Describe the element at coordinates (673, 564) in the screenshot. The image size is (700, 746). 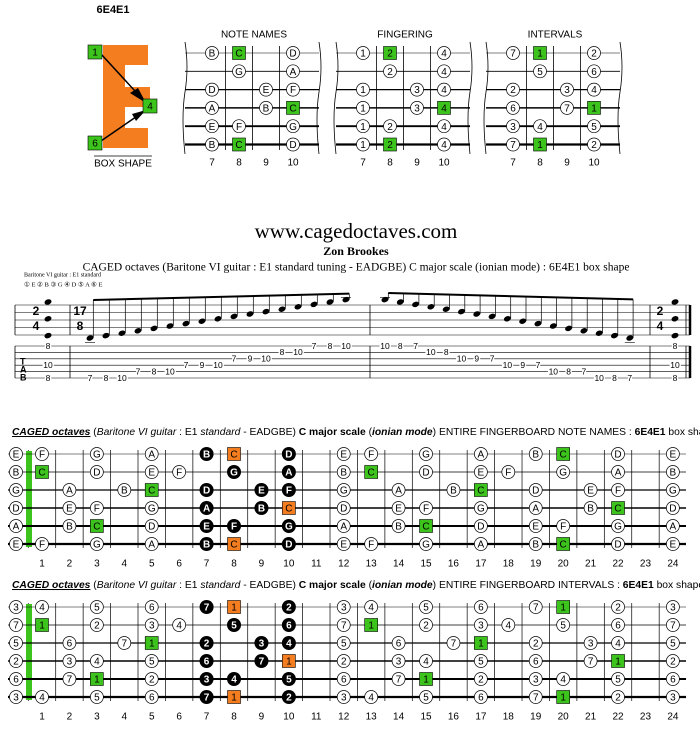
I see `fret-number: 24` at that location.